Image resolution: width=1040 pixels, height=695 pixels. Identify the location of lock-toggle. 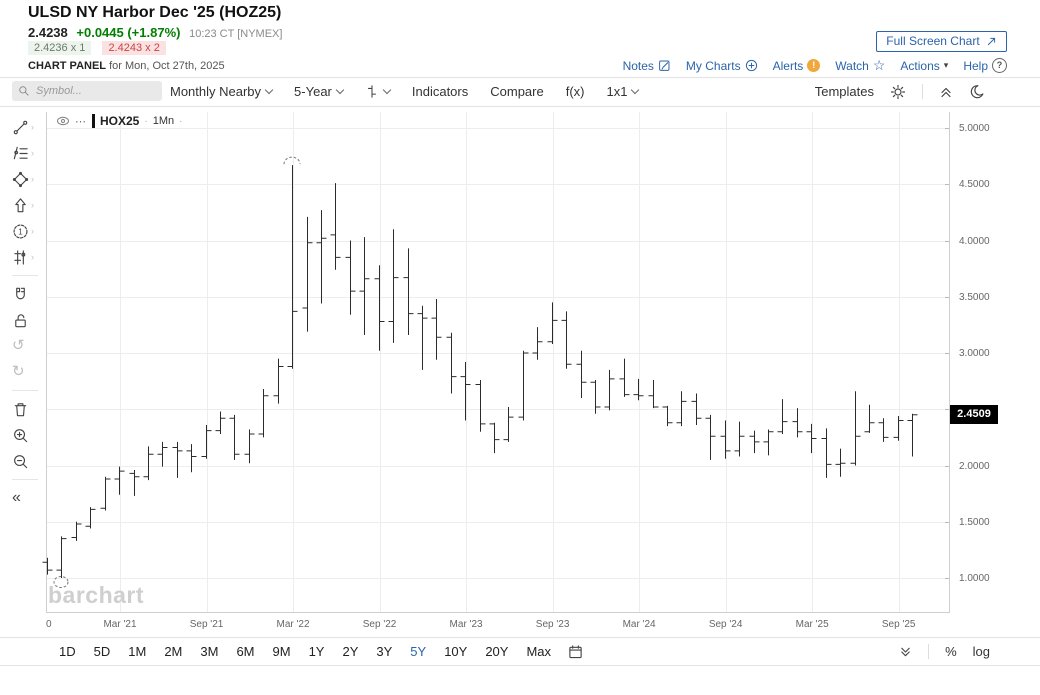
(18, 320).